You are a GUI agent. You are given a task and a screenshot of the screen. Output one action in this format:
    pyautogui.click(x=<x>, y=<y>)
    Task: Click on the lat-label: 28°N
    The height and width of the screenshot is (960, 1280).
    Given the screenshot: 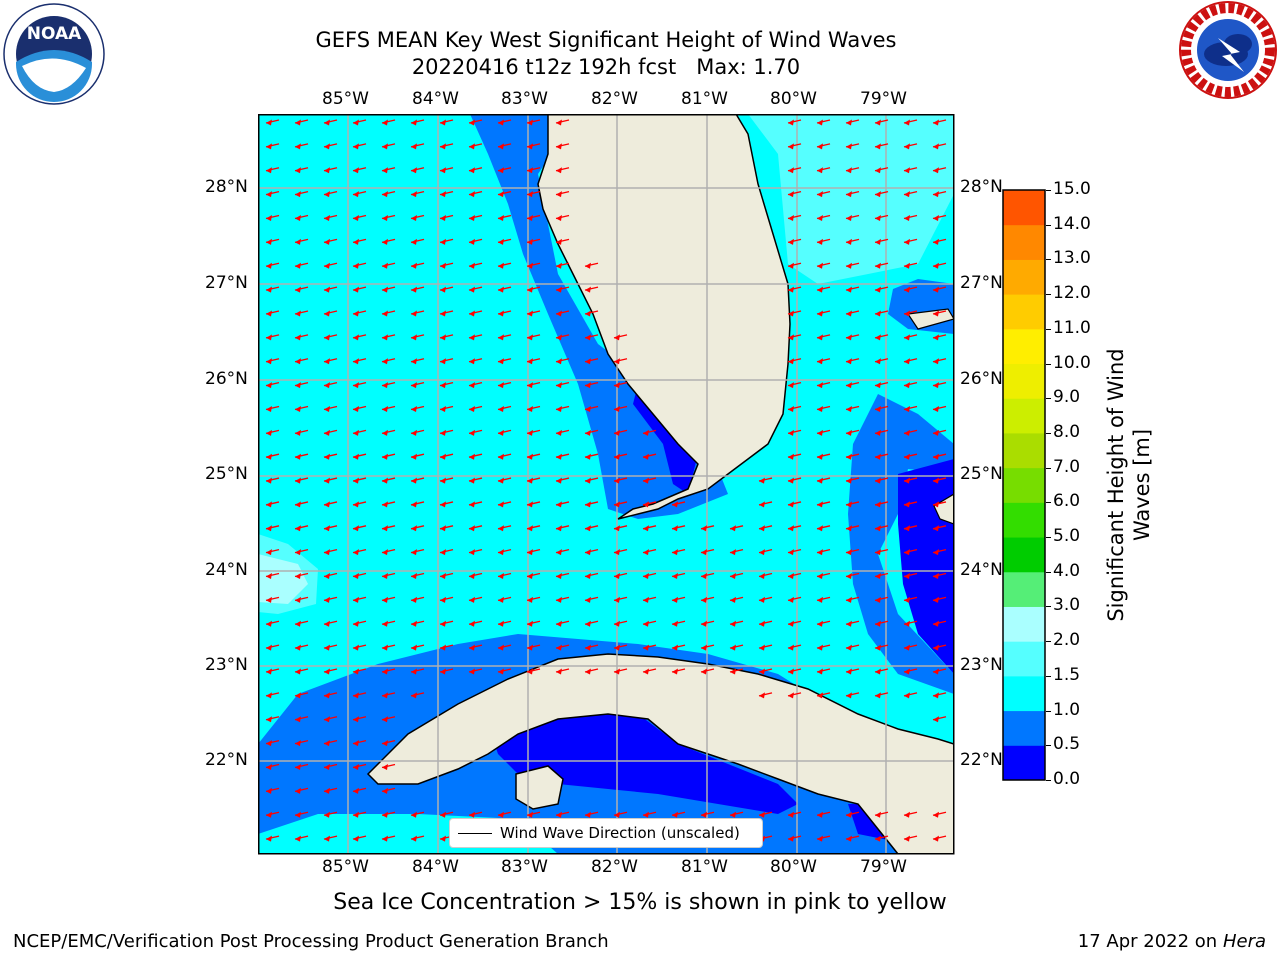 What is the action you would take?
    pyautogui.click(x=981, y=187)
    